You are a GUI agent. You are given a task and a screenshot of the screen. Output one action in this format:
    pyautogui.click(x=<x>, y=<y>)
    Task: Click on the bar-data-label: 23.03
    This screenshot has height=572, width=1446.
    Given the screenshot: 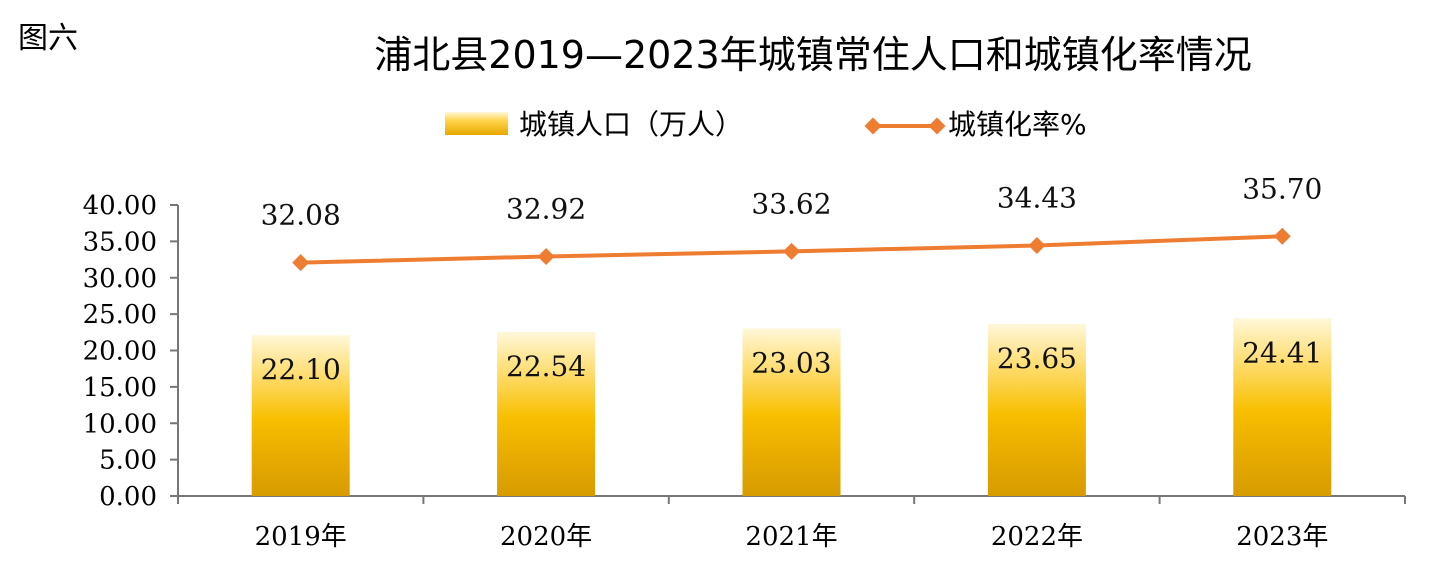 What is the action you would take?
    pyautogui.click(x=791, y=362)
    